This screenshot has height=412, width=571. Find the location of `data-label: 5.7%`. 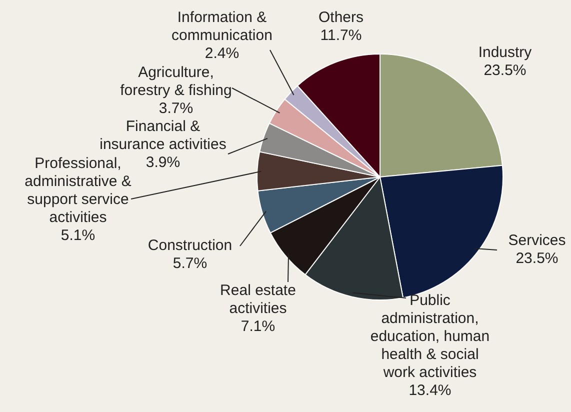

data-label: 5.7% is located at coordinates (190, 263).